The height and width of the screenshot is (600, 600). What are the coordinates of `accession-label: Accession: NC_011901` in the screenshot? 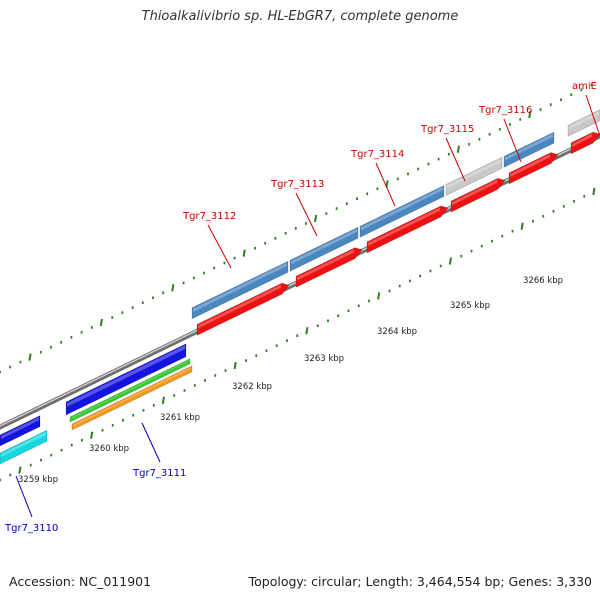 It's located at (80, 581).